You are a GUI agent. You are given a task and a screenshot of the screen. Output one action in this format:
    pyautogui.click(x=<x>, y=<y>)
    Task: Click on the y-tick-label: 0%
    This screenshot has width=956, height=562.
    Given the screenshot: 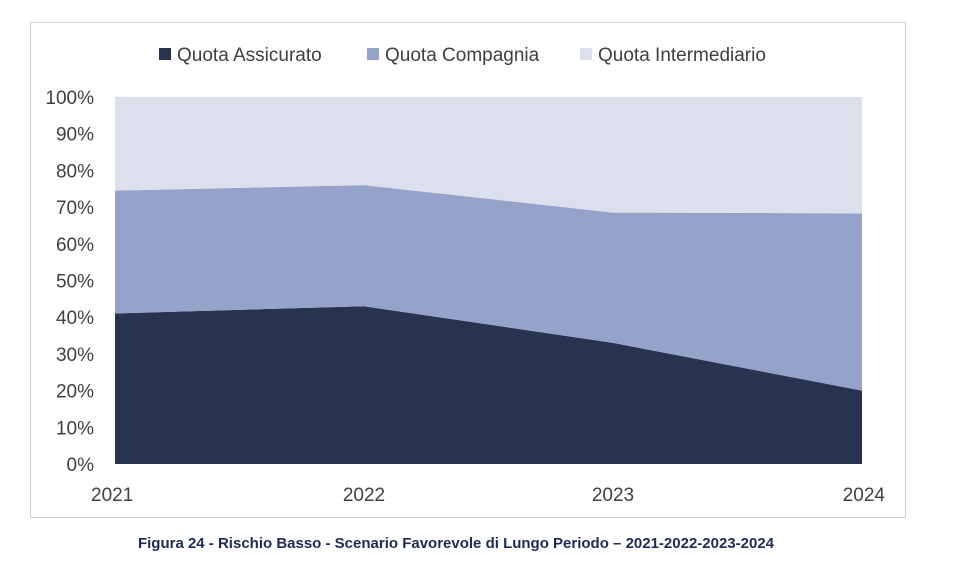 What is the action you would take?
    pyautogui.click(x=81, y=465)
    